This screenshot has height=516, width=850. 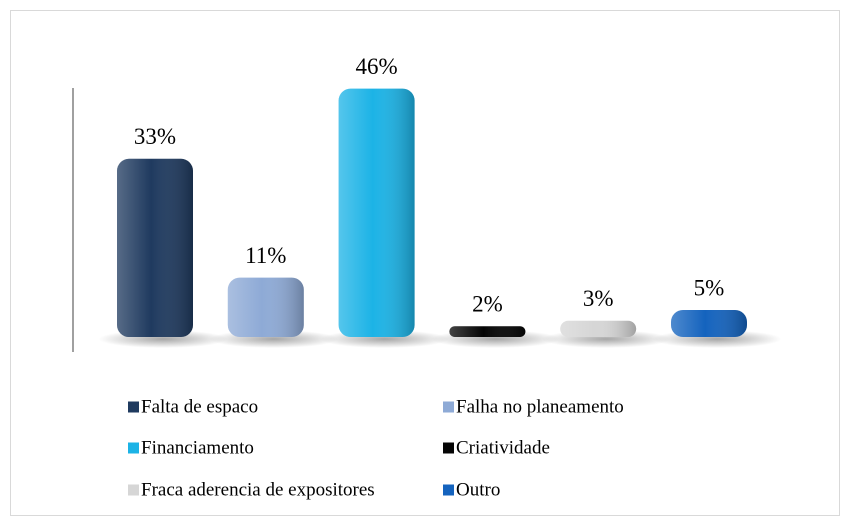 I want to click on value-label: 5%, so click(x=709, y=287).